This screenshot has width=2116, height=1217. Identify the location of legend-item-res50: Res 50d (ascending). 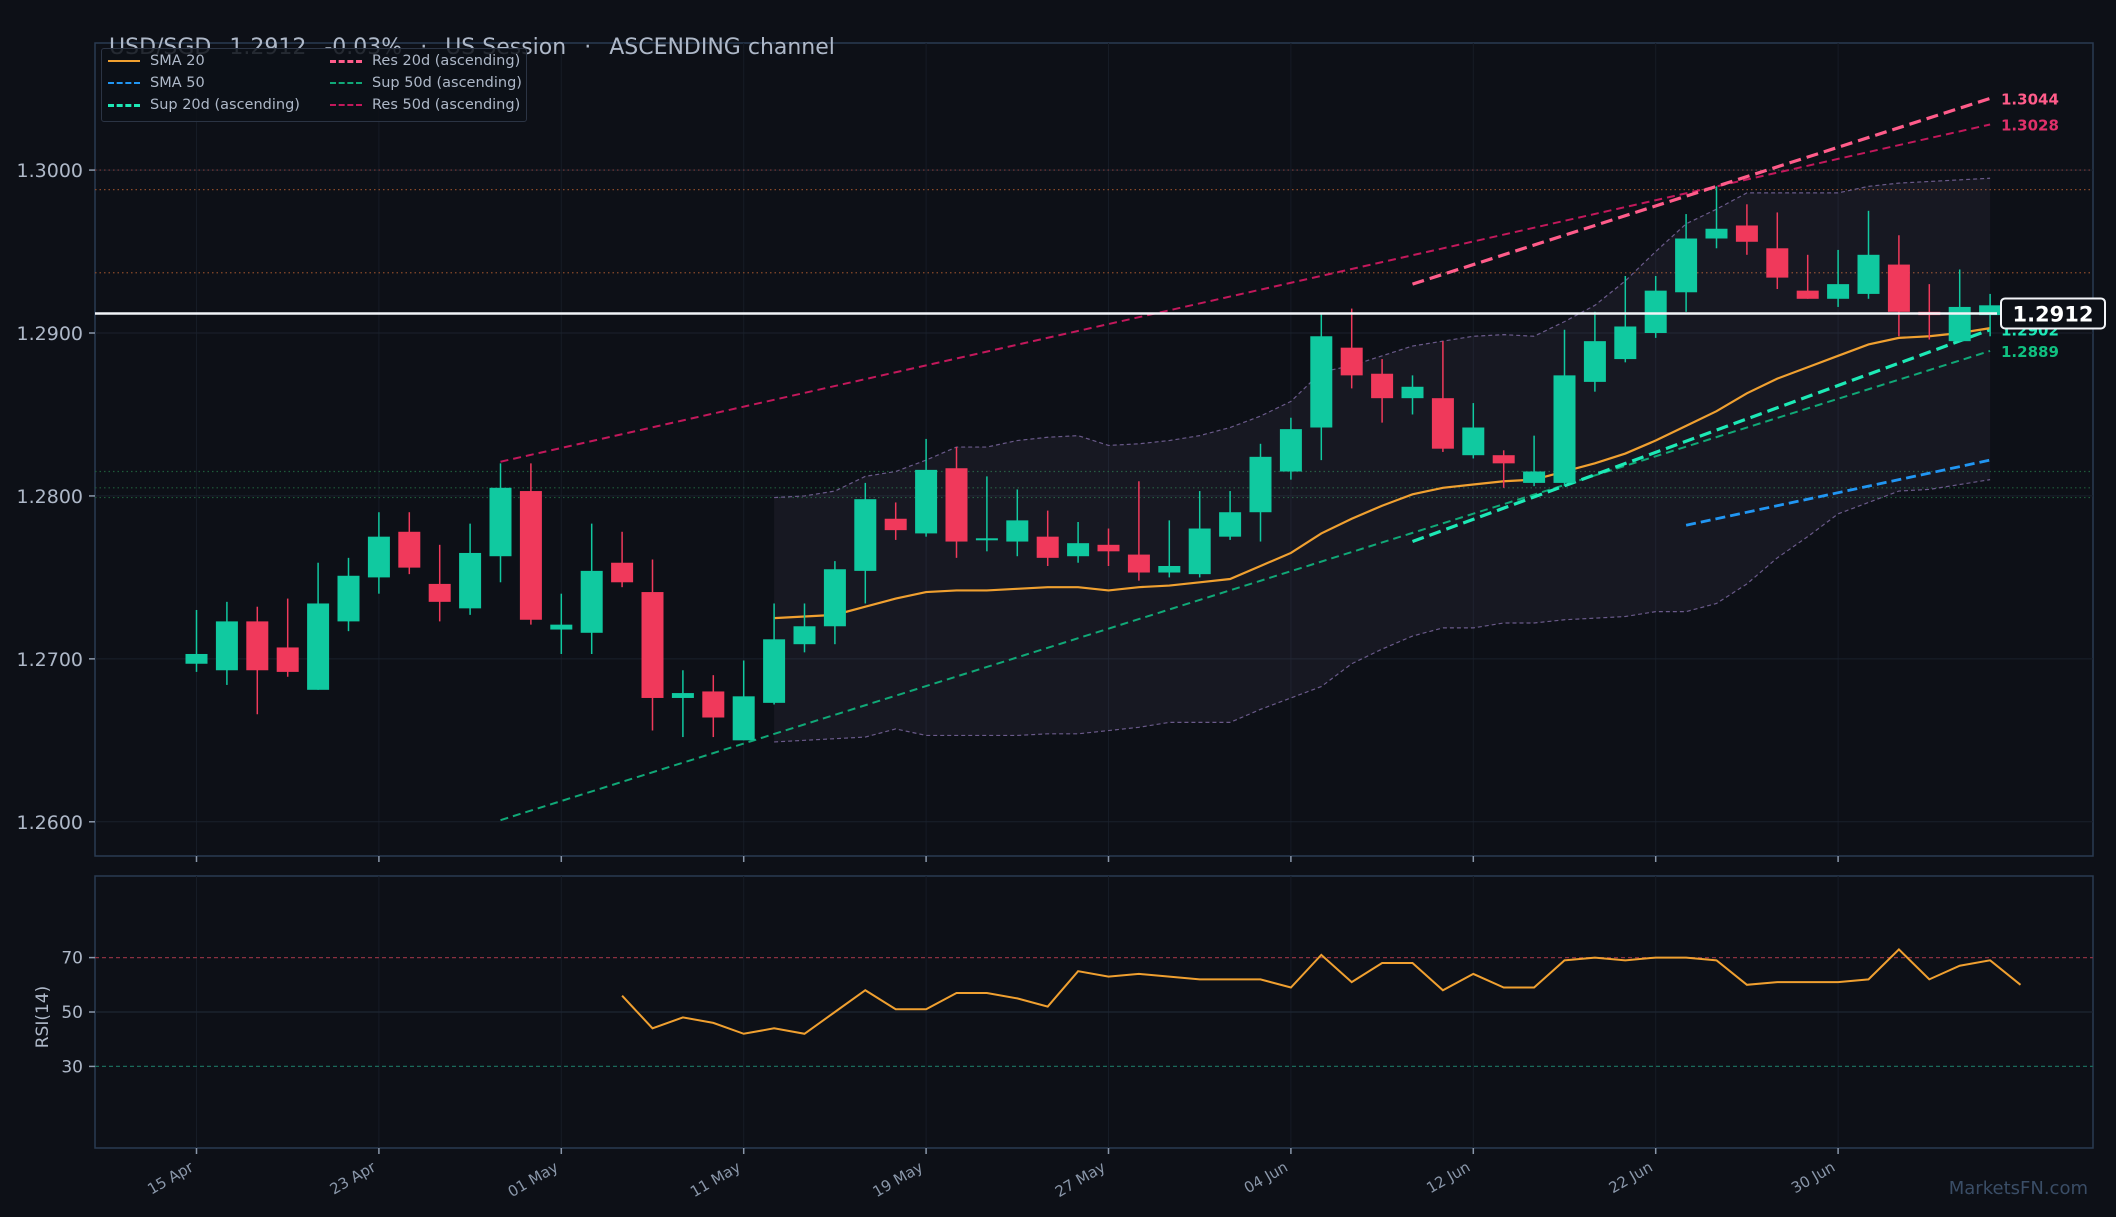
(425, 105).